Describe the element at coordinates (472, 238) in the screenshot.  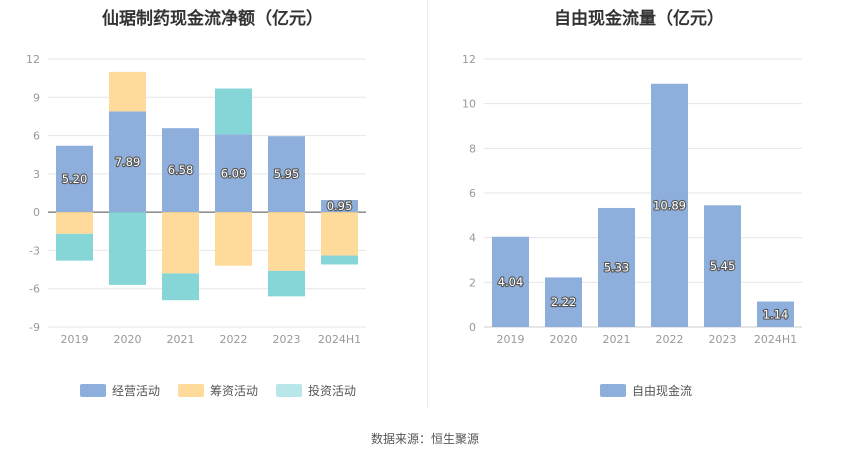
I see `right-y-tick-label: 4` at that location.